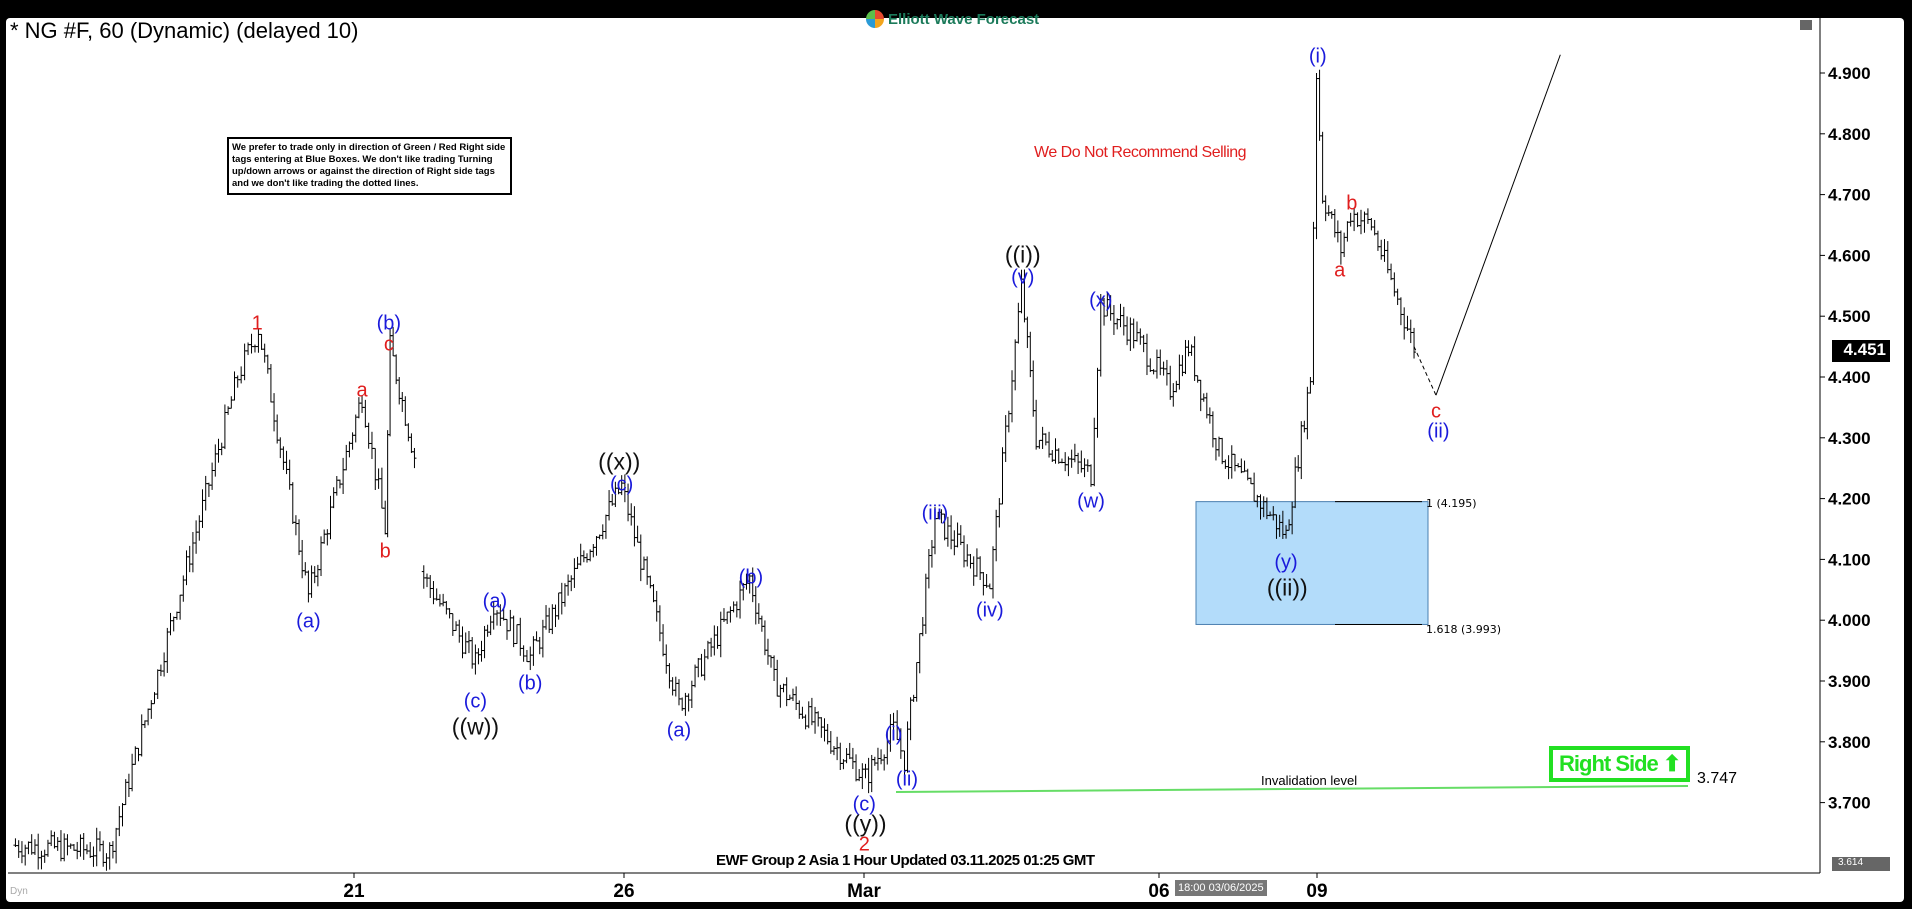 The width and height of the screenshot is (1912, 909). Describe the element at coordinates (1861, 864) in the screenshot. I see `low-price-marker: 3.614` at that location.